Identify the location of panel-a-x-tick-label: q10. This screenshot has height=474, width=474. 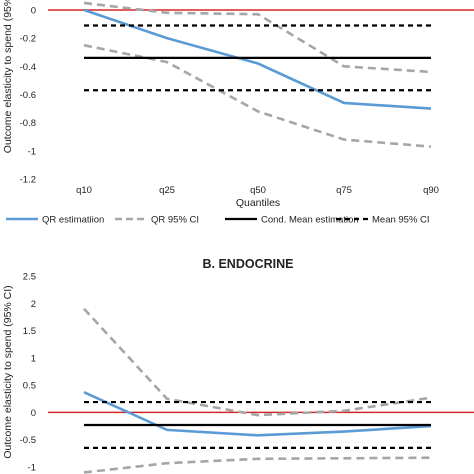
(84, 190).